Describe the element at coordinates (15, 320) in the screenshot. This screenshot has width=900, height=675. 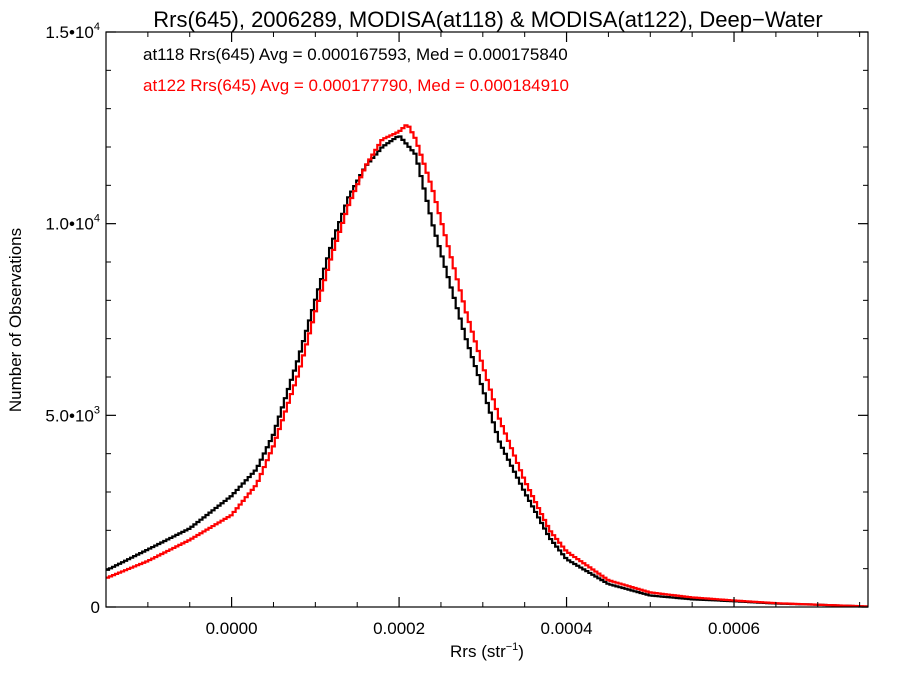
I see `y-axis-label: Number of Observations` at that location.